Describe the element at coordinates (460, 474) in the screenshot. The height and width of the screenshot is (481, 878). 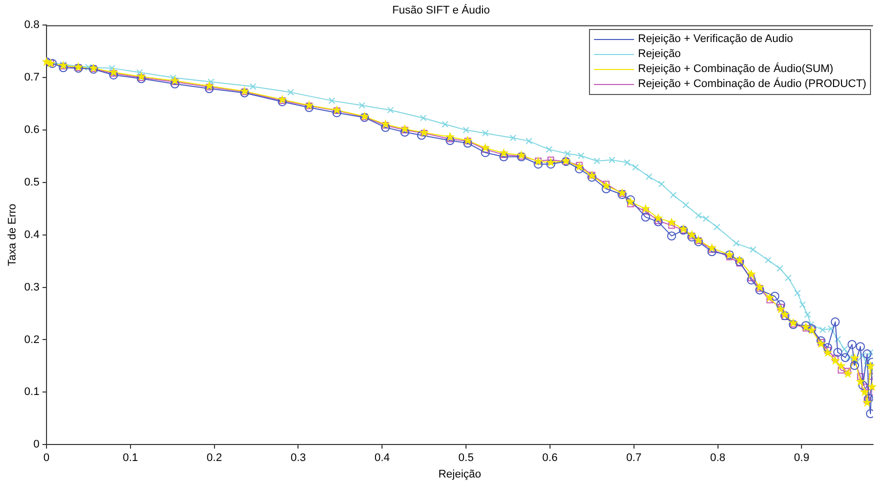
I see `x-axis-title: Rejeição` at that location.